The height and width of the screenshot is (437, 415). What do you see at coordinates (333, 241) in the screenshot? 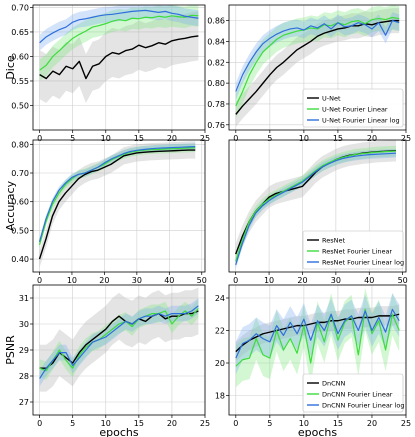
I see `legend-label: ResNet` at bounding box center [333, 241].